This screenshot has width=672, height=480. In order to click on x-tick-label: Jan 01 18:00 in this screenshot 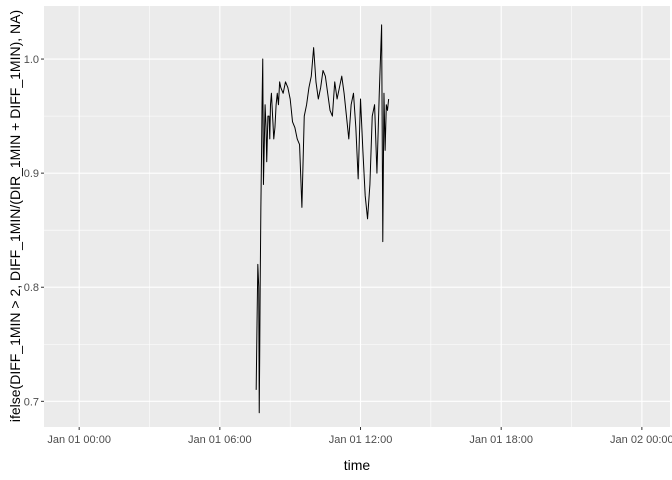, I will do `click(501, 440)`.